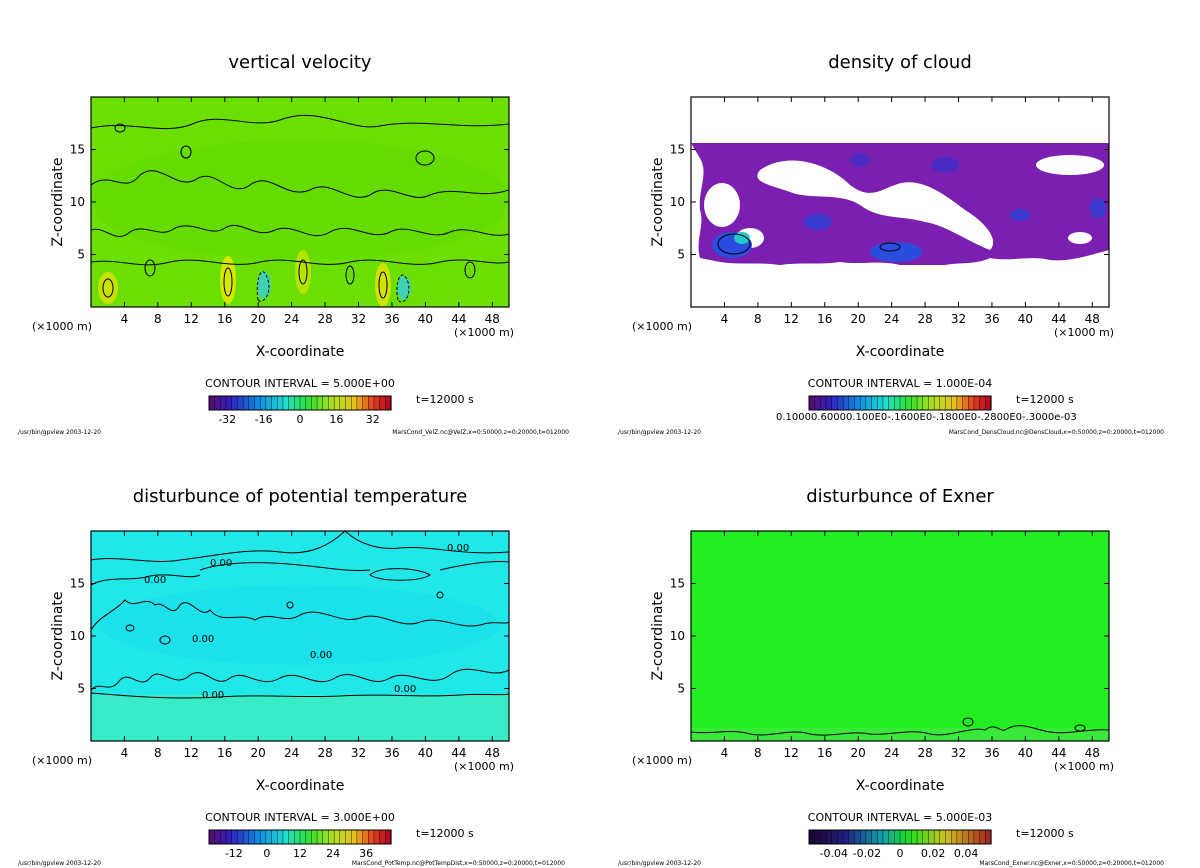 This screenshot has width=1200, height=868. What do you see at coordinates (900, 853) in the screenshot?
I see `colorbar-tick-label: 0` at bounding box center [900, 853].